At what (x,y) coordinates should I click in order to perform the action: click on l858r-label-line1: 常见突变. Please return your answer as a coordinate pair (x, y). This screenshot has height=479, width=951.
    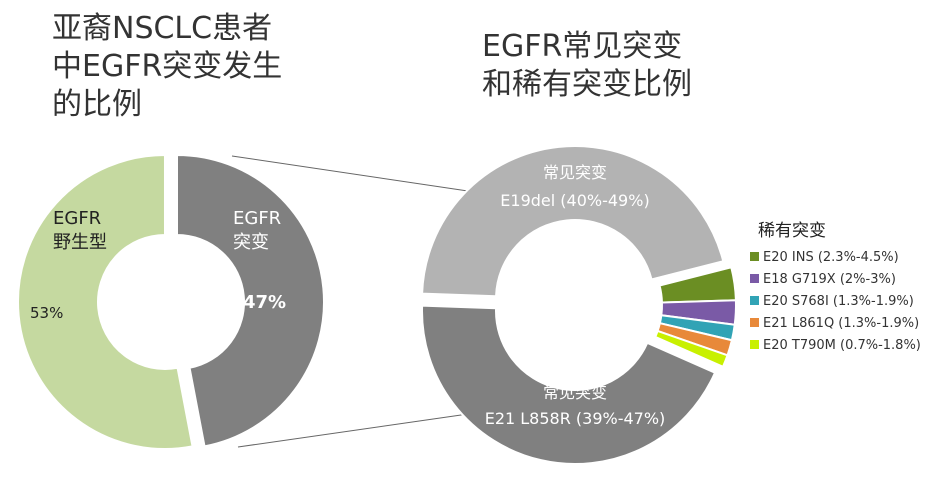
    Looking at the image, I should click on (575, 392).